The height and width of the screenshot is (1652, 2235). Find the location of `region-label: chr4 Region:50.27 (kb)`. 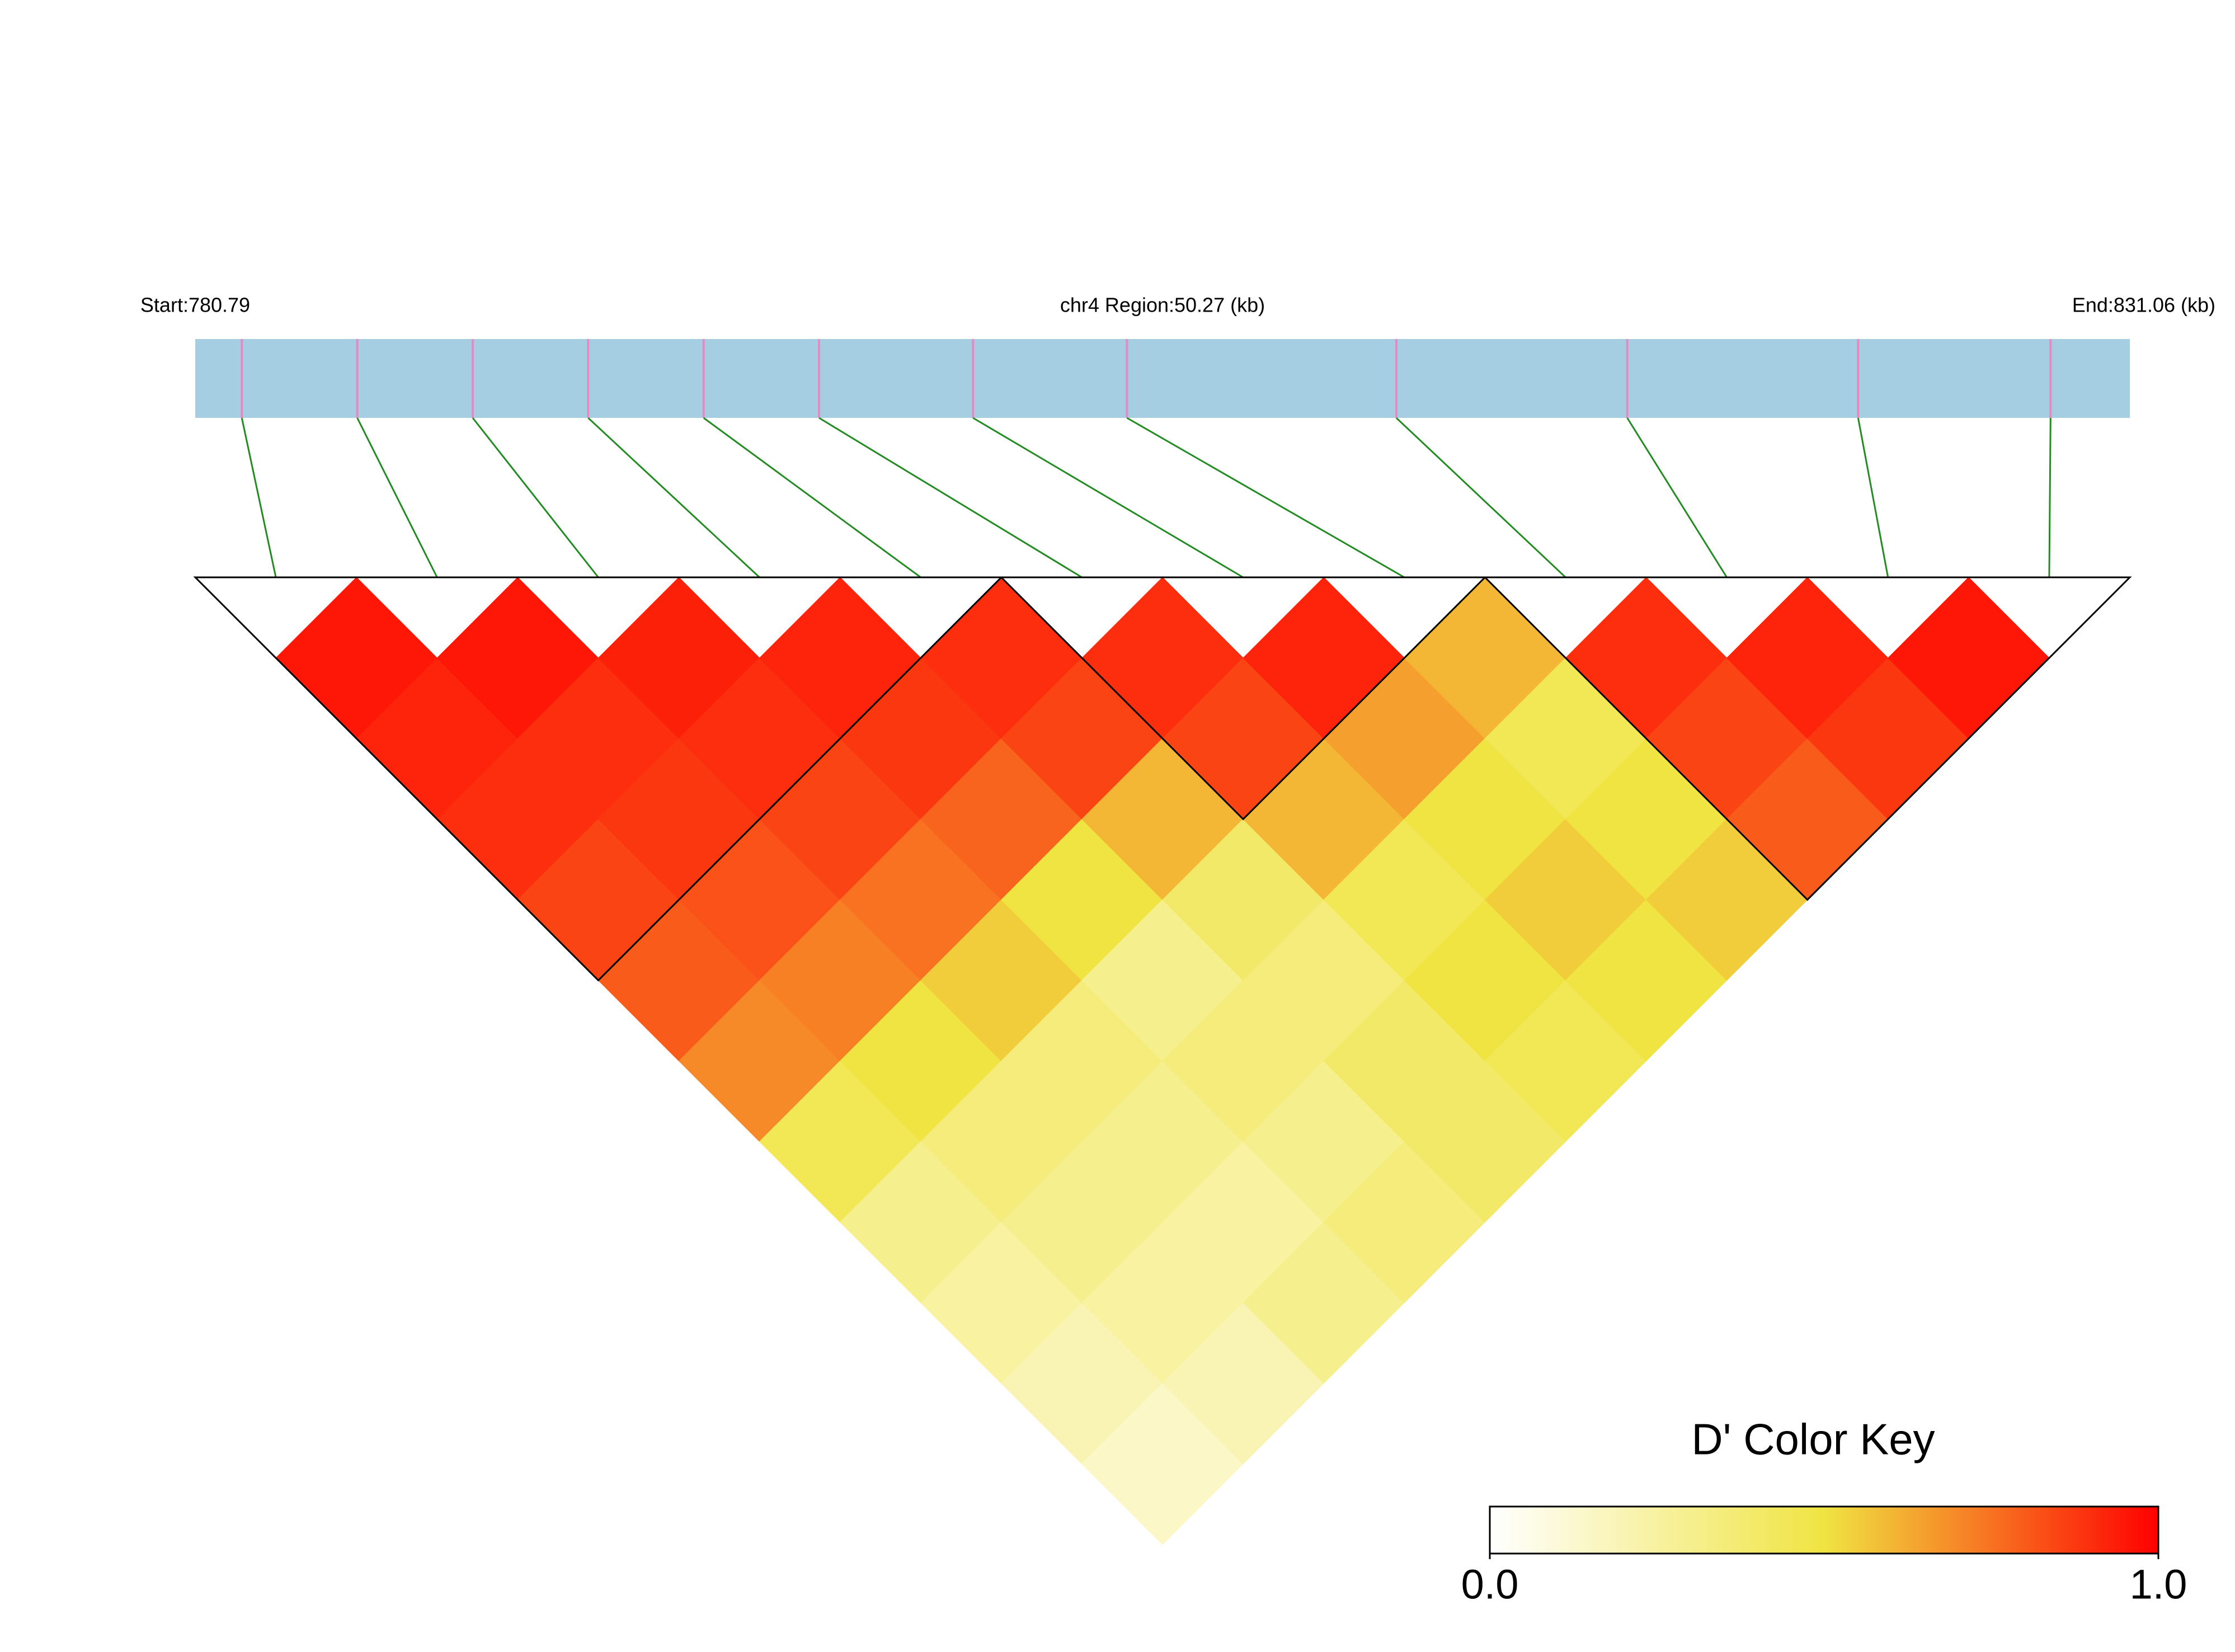

region-label: chr4 Region:50.27 (kb) is located at coordinates (1162, 306).